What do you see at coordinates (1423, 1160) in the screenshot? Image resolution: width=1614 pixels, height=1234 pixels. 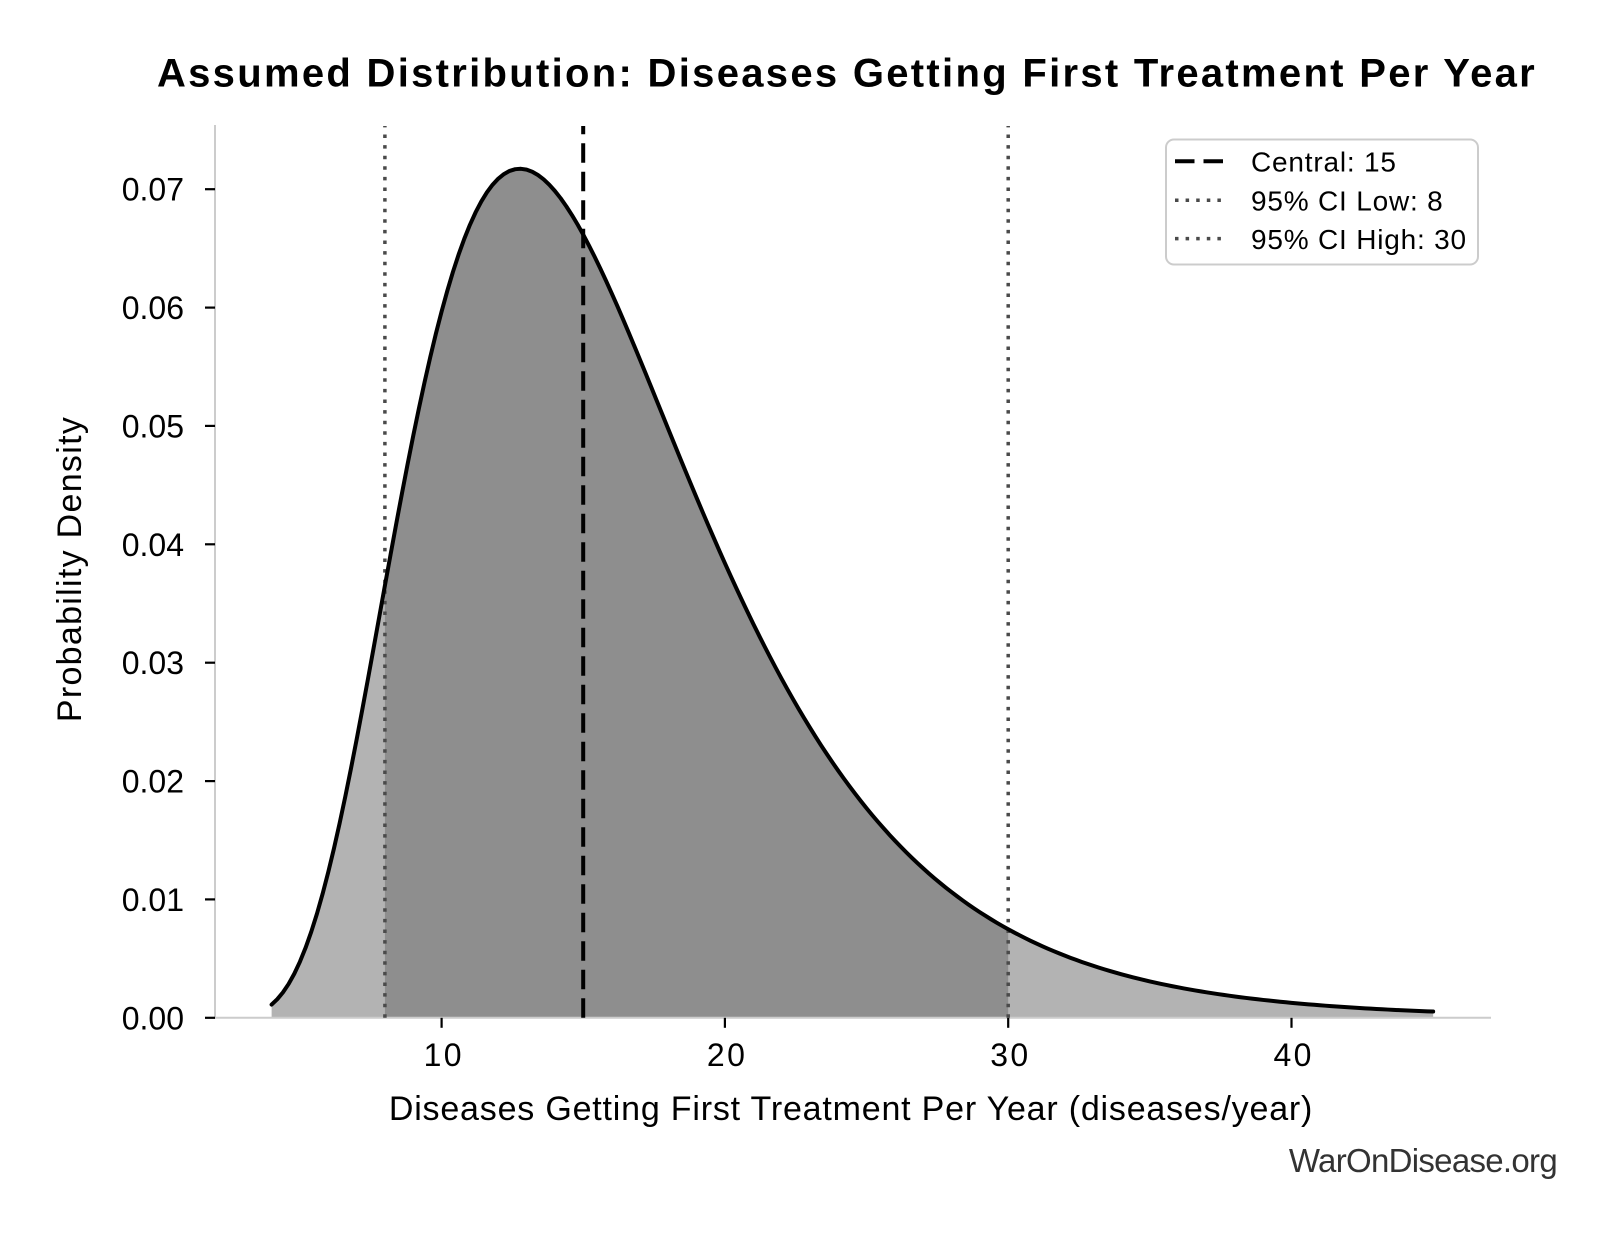 I see `svg-text: WarOnDisease.org` at bounding box center [1423, 1160].